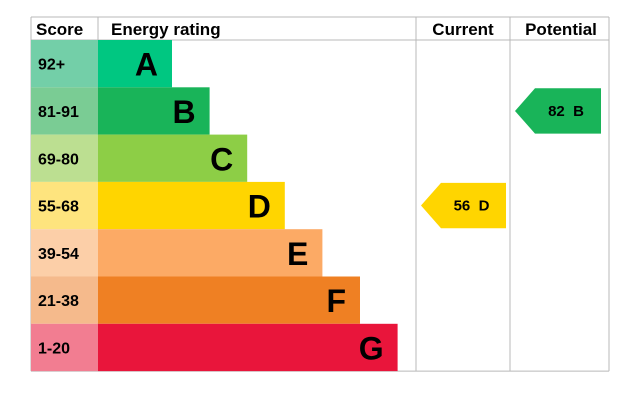 The width and height of the screenshot is (632, 400). I want to click on header-score: Score, so click(59, 29).